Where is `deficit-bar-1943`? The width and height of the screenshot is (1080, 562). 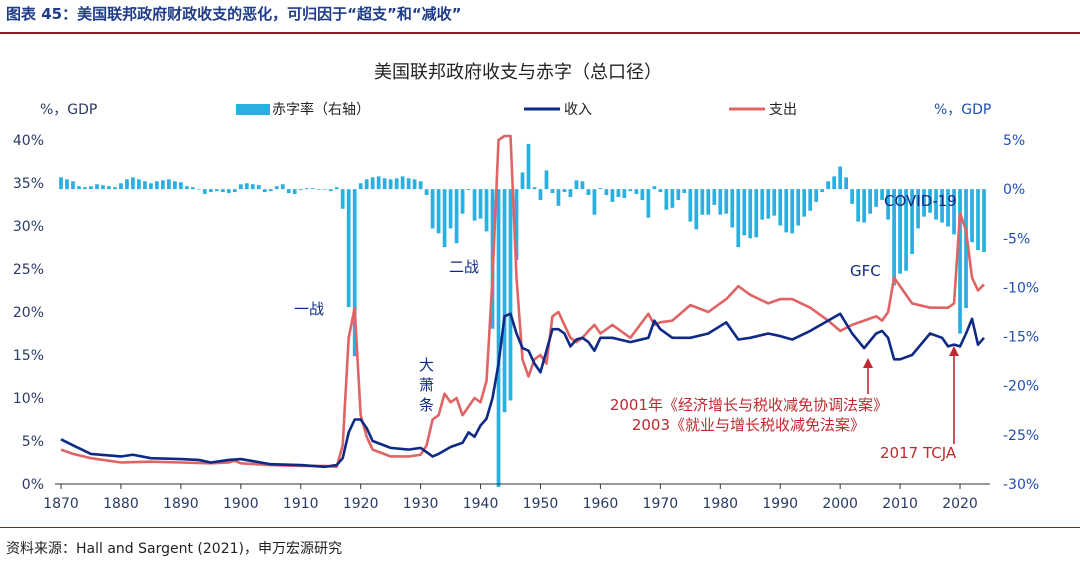
deficit-bar-1943 is located at coordinates (498, 338).